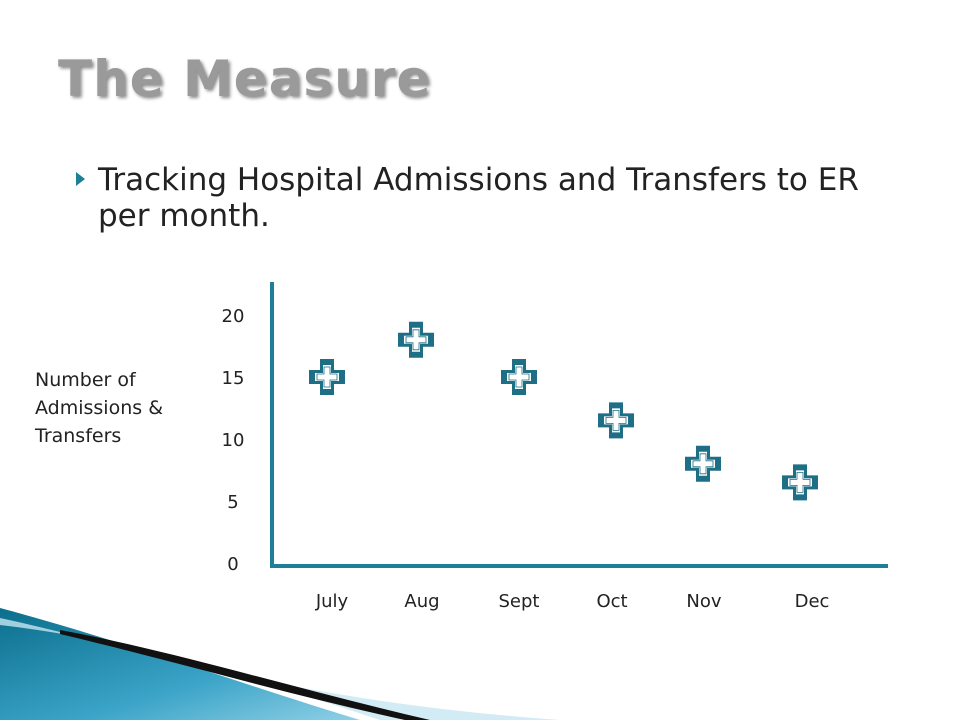 This screenshot has height=720, width=960. What do you see at coordinates (233, 440) in the screenshot?
I see `y-tick-label: 10` at bounding box center [233, 440].